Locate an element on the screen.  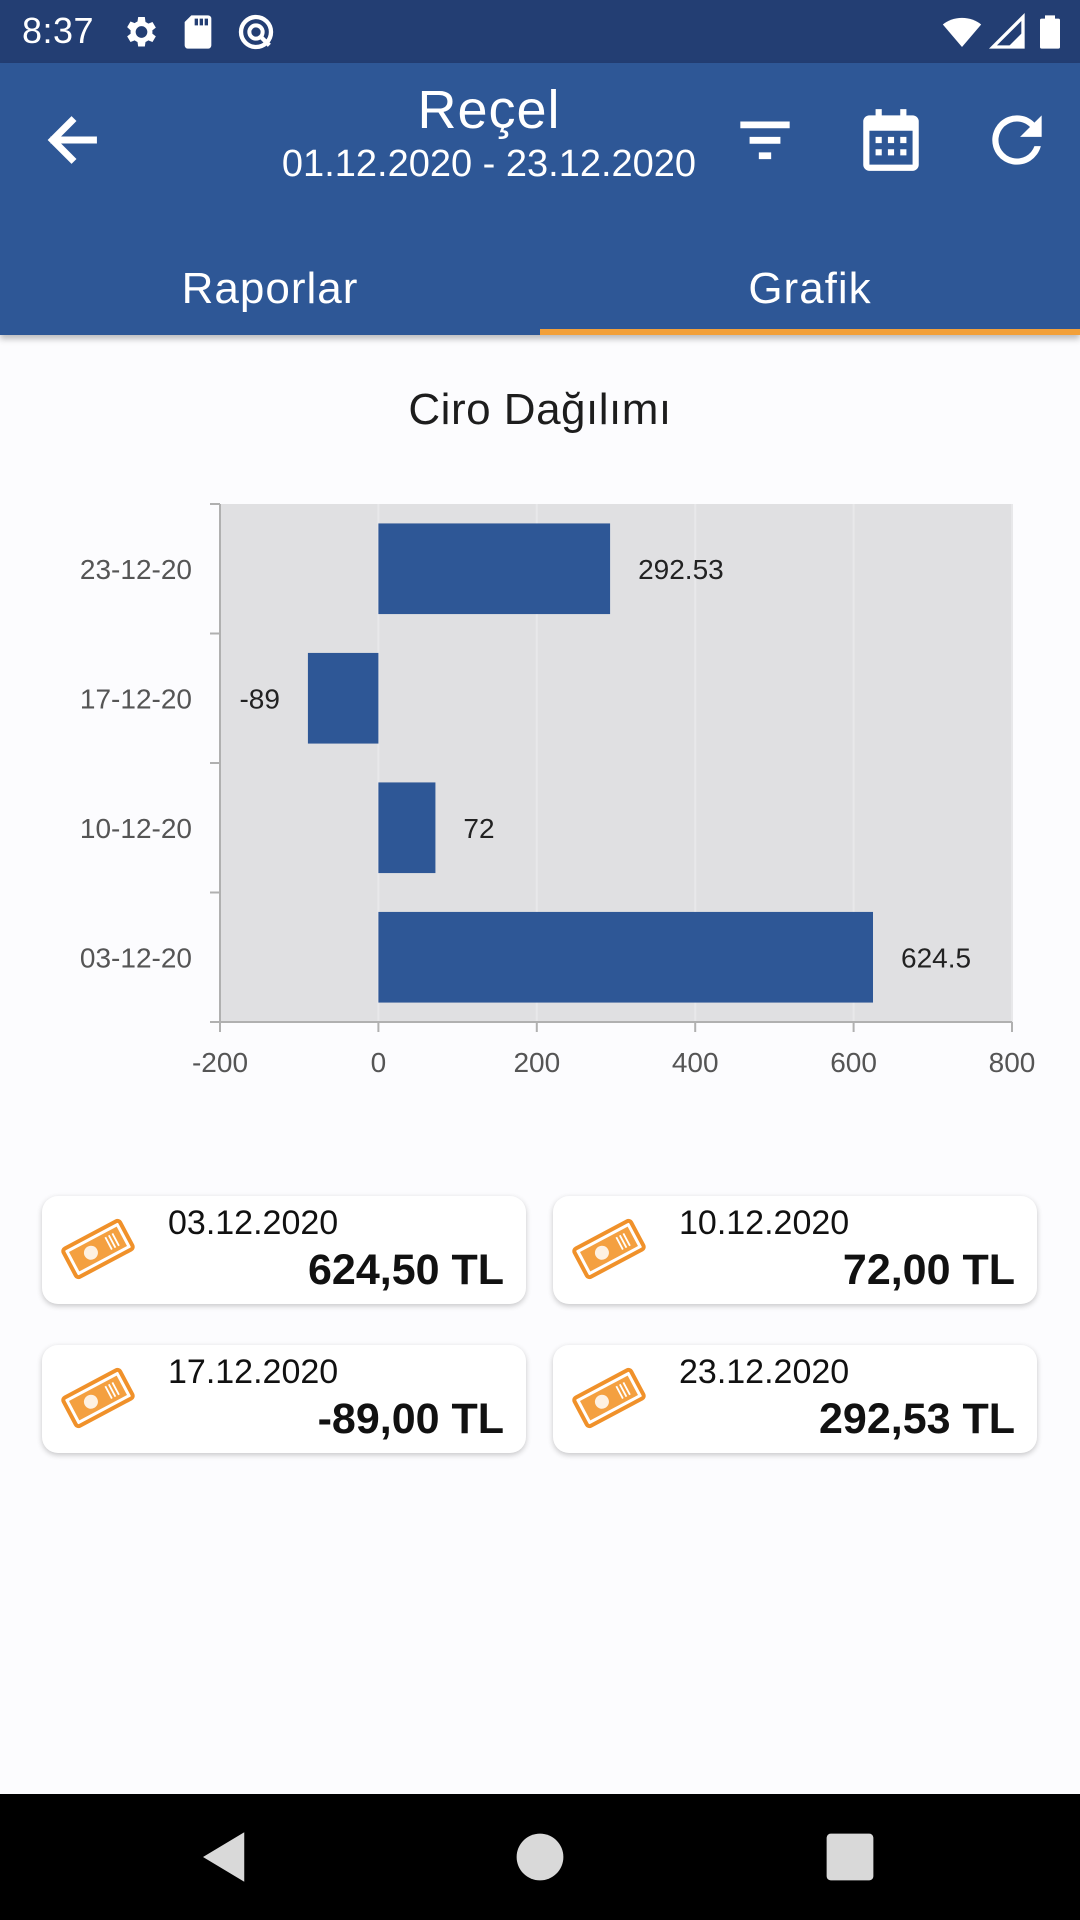
wifi-icon is located at coordinates (962, 32).